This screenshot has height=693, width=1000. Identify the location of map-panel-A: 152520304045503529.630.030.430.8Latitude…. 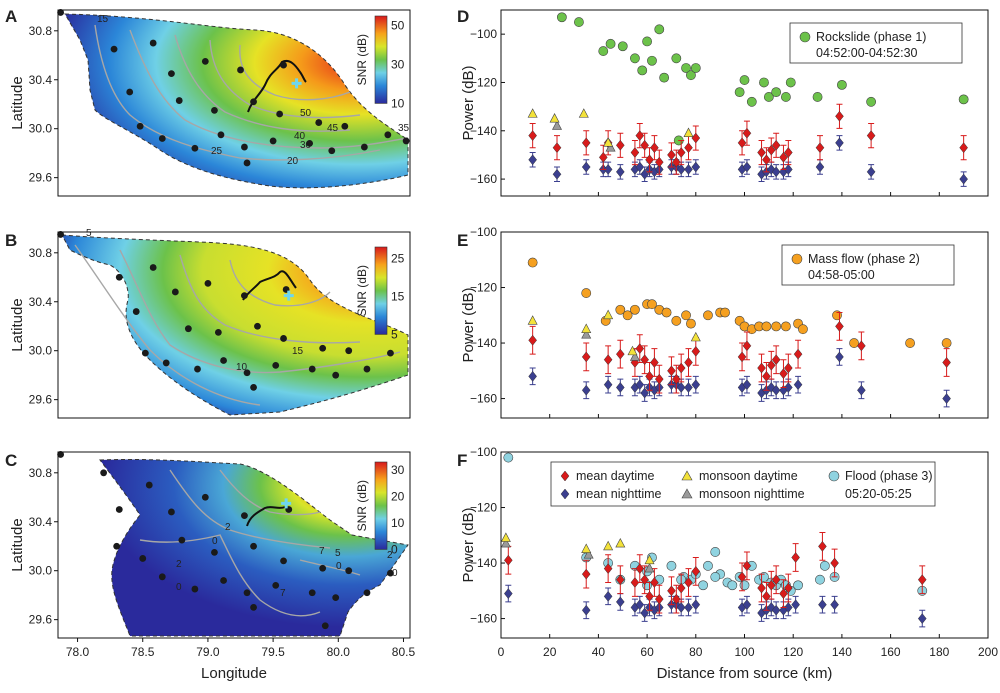
(208, 102).